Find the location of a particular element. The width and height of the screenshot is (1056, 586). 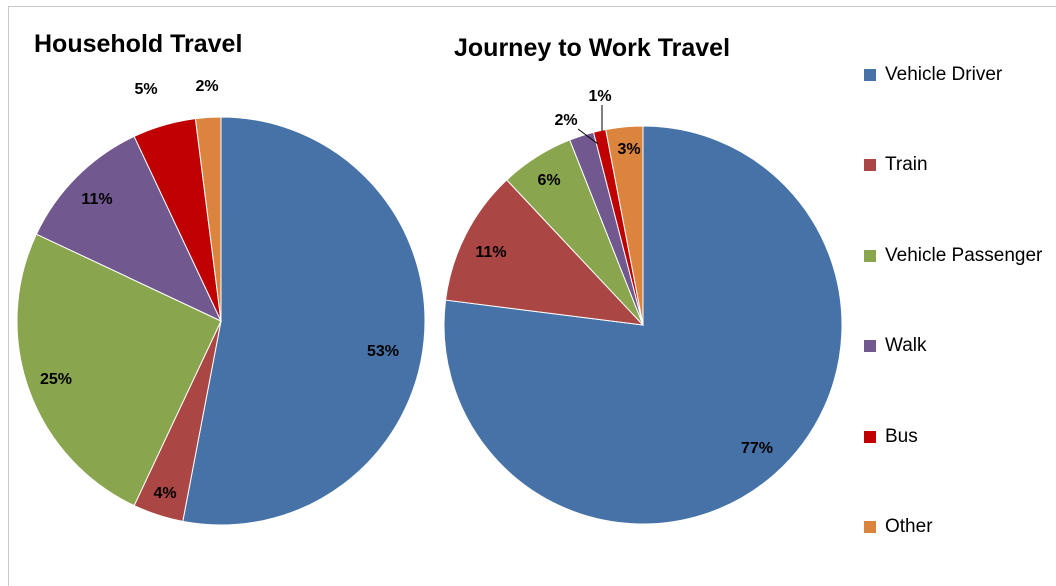

data-label: 5% is located at coordinates (145, 89).